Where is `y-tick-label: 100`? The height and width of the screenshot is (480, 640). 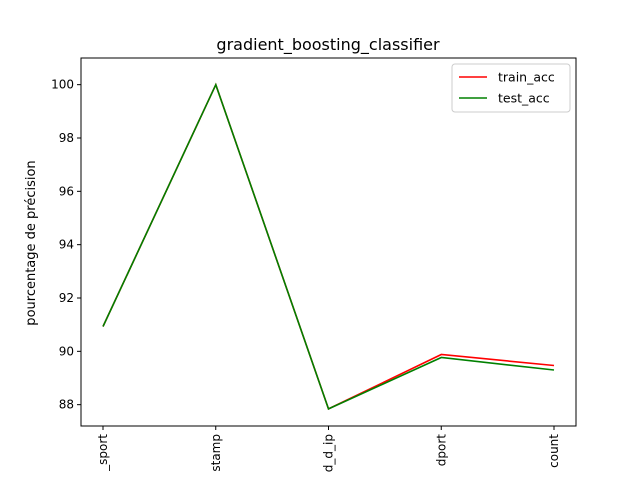
y-tick-label: 100 is located at coordinates (62, 85).